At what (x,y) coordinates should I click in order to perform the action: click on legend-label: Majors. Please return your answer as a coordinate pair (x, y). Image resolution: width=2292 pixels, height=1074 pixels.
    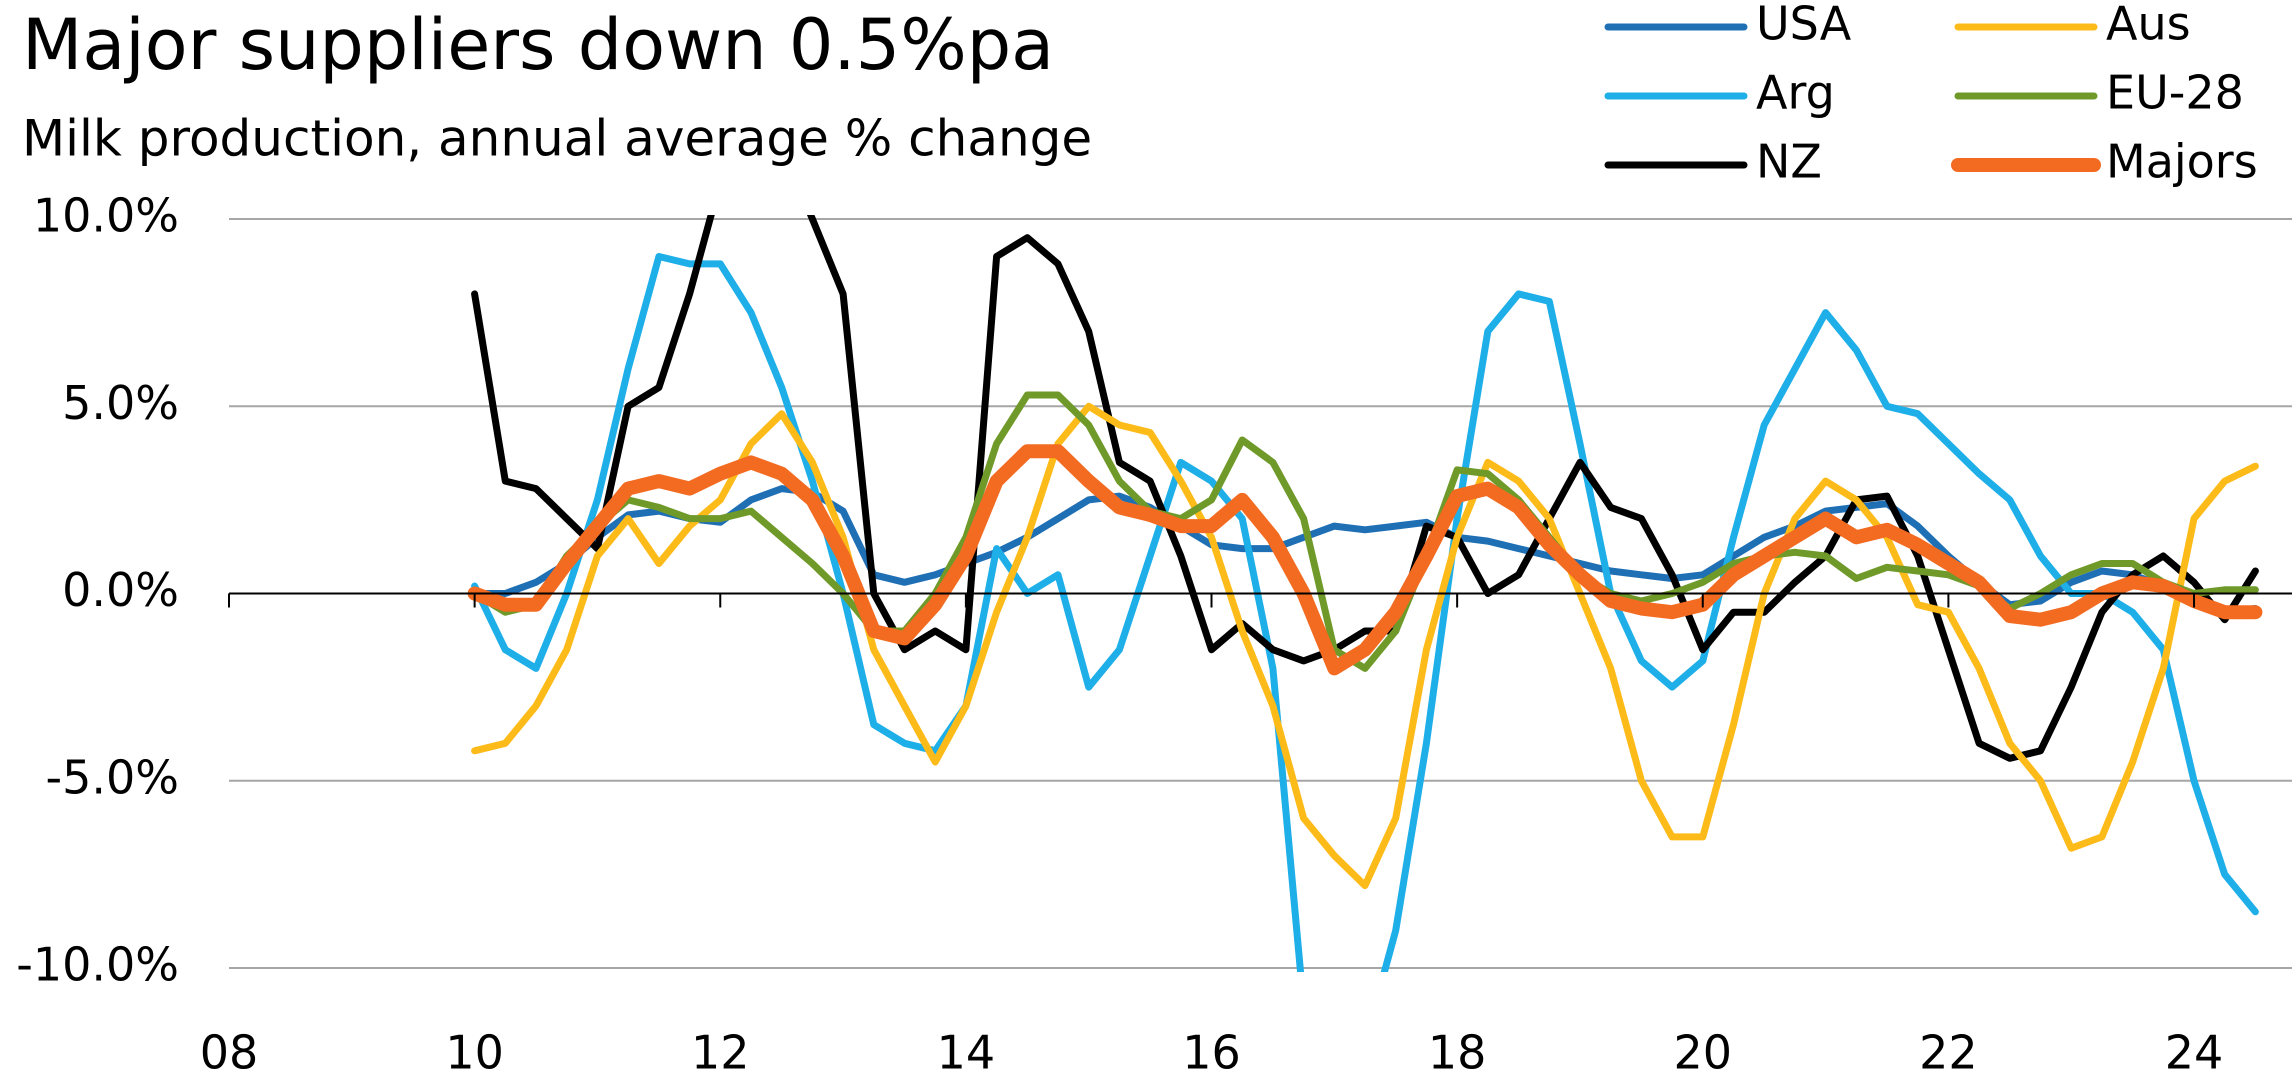
    Looking at the image, I should click on (2182, 162).